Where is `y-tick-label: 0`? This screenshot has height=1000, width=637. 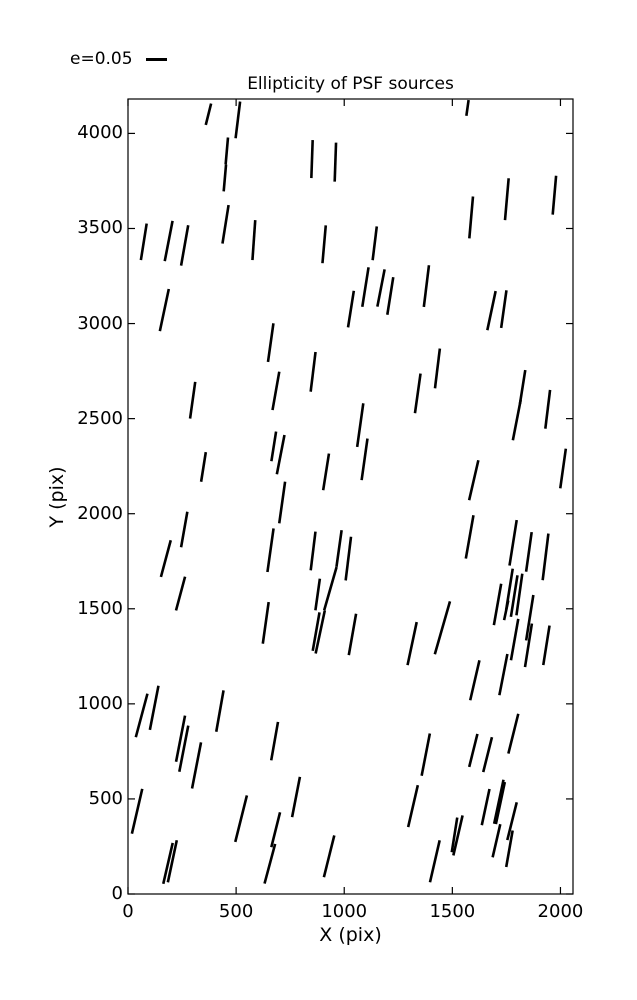
y-tick-label: 0 is located at coordinates (117, 893).